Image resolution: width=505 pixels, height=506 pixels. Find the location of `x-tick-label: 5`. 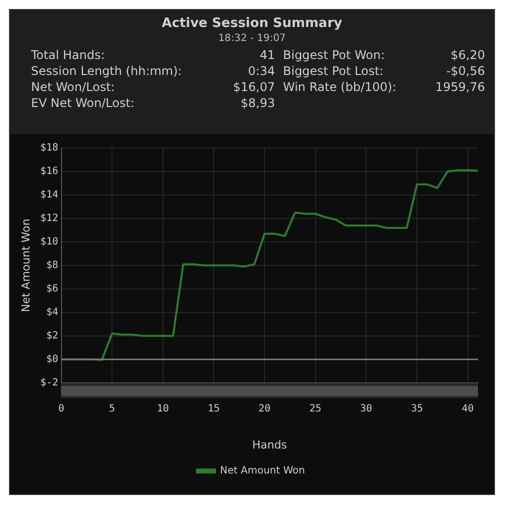

x-tick-label: 5 is located at coordinates (112, 408).